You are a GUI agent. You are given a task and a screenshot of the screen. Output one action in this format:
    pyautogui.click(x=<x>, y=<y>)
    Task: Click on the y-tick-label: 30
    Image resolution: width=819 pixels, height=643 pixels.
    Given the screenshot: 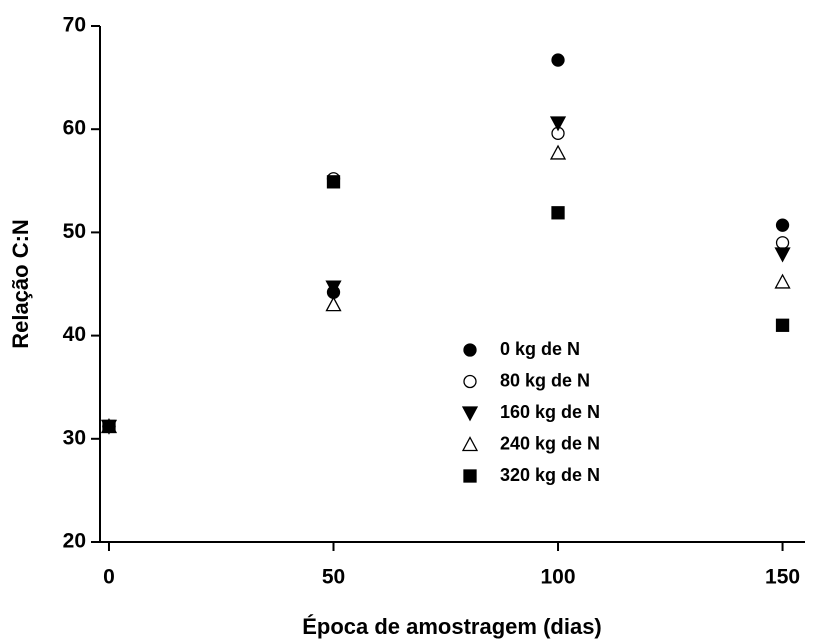 What is the action you would take?
    pyautogui.click(x=74, y=437)
    